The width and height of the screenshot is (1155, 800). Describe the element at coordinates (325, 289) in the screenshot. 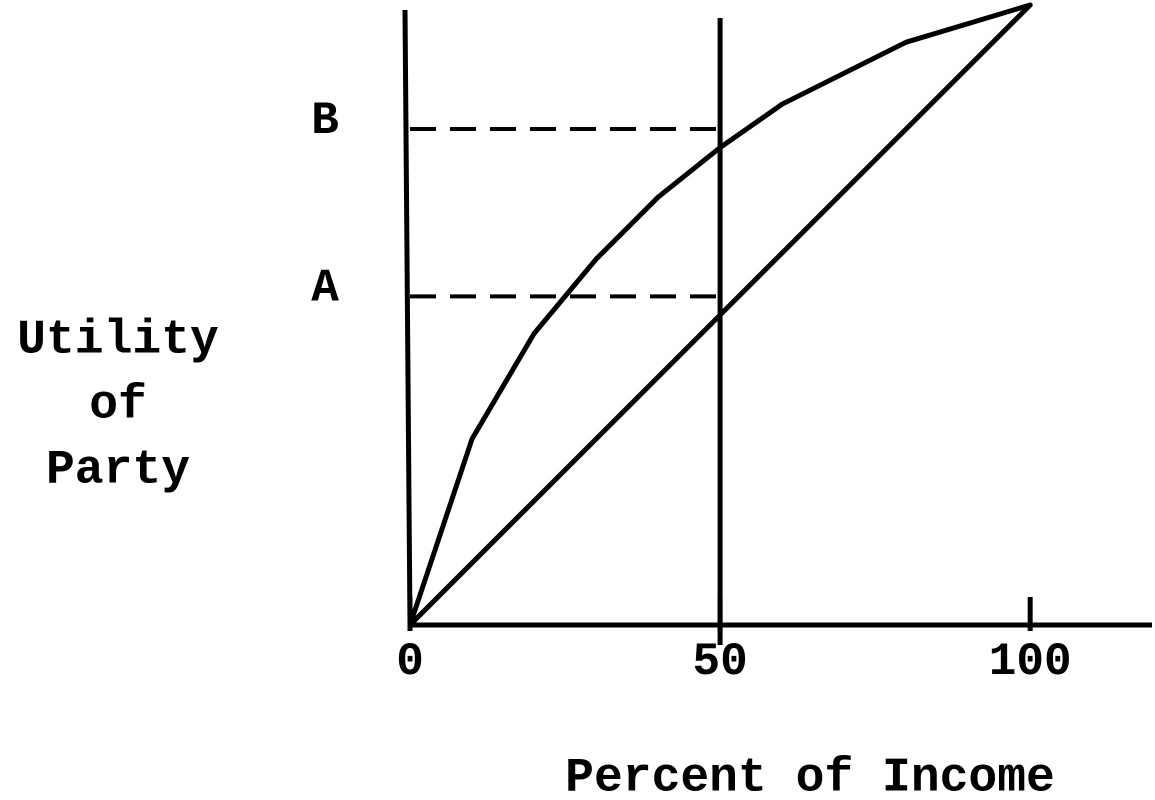

I see `y-tick-label: A` at that location.